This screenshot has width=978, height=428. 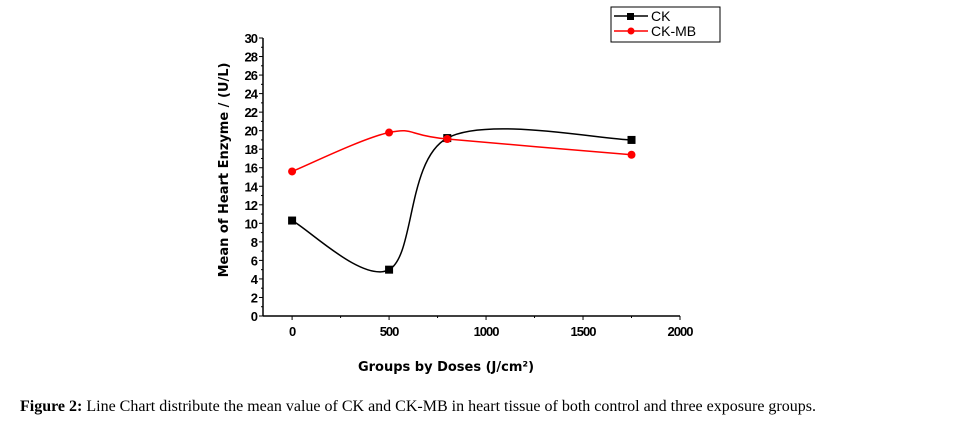 What do you see at coordinates (681, 331) in the screenshot?
I see `x-tick-label: 2000` at bounding box center [681, 331].